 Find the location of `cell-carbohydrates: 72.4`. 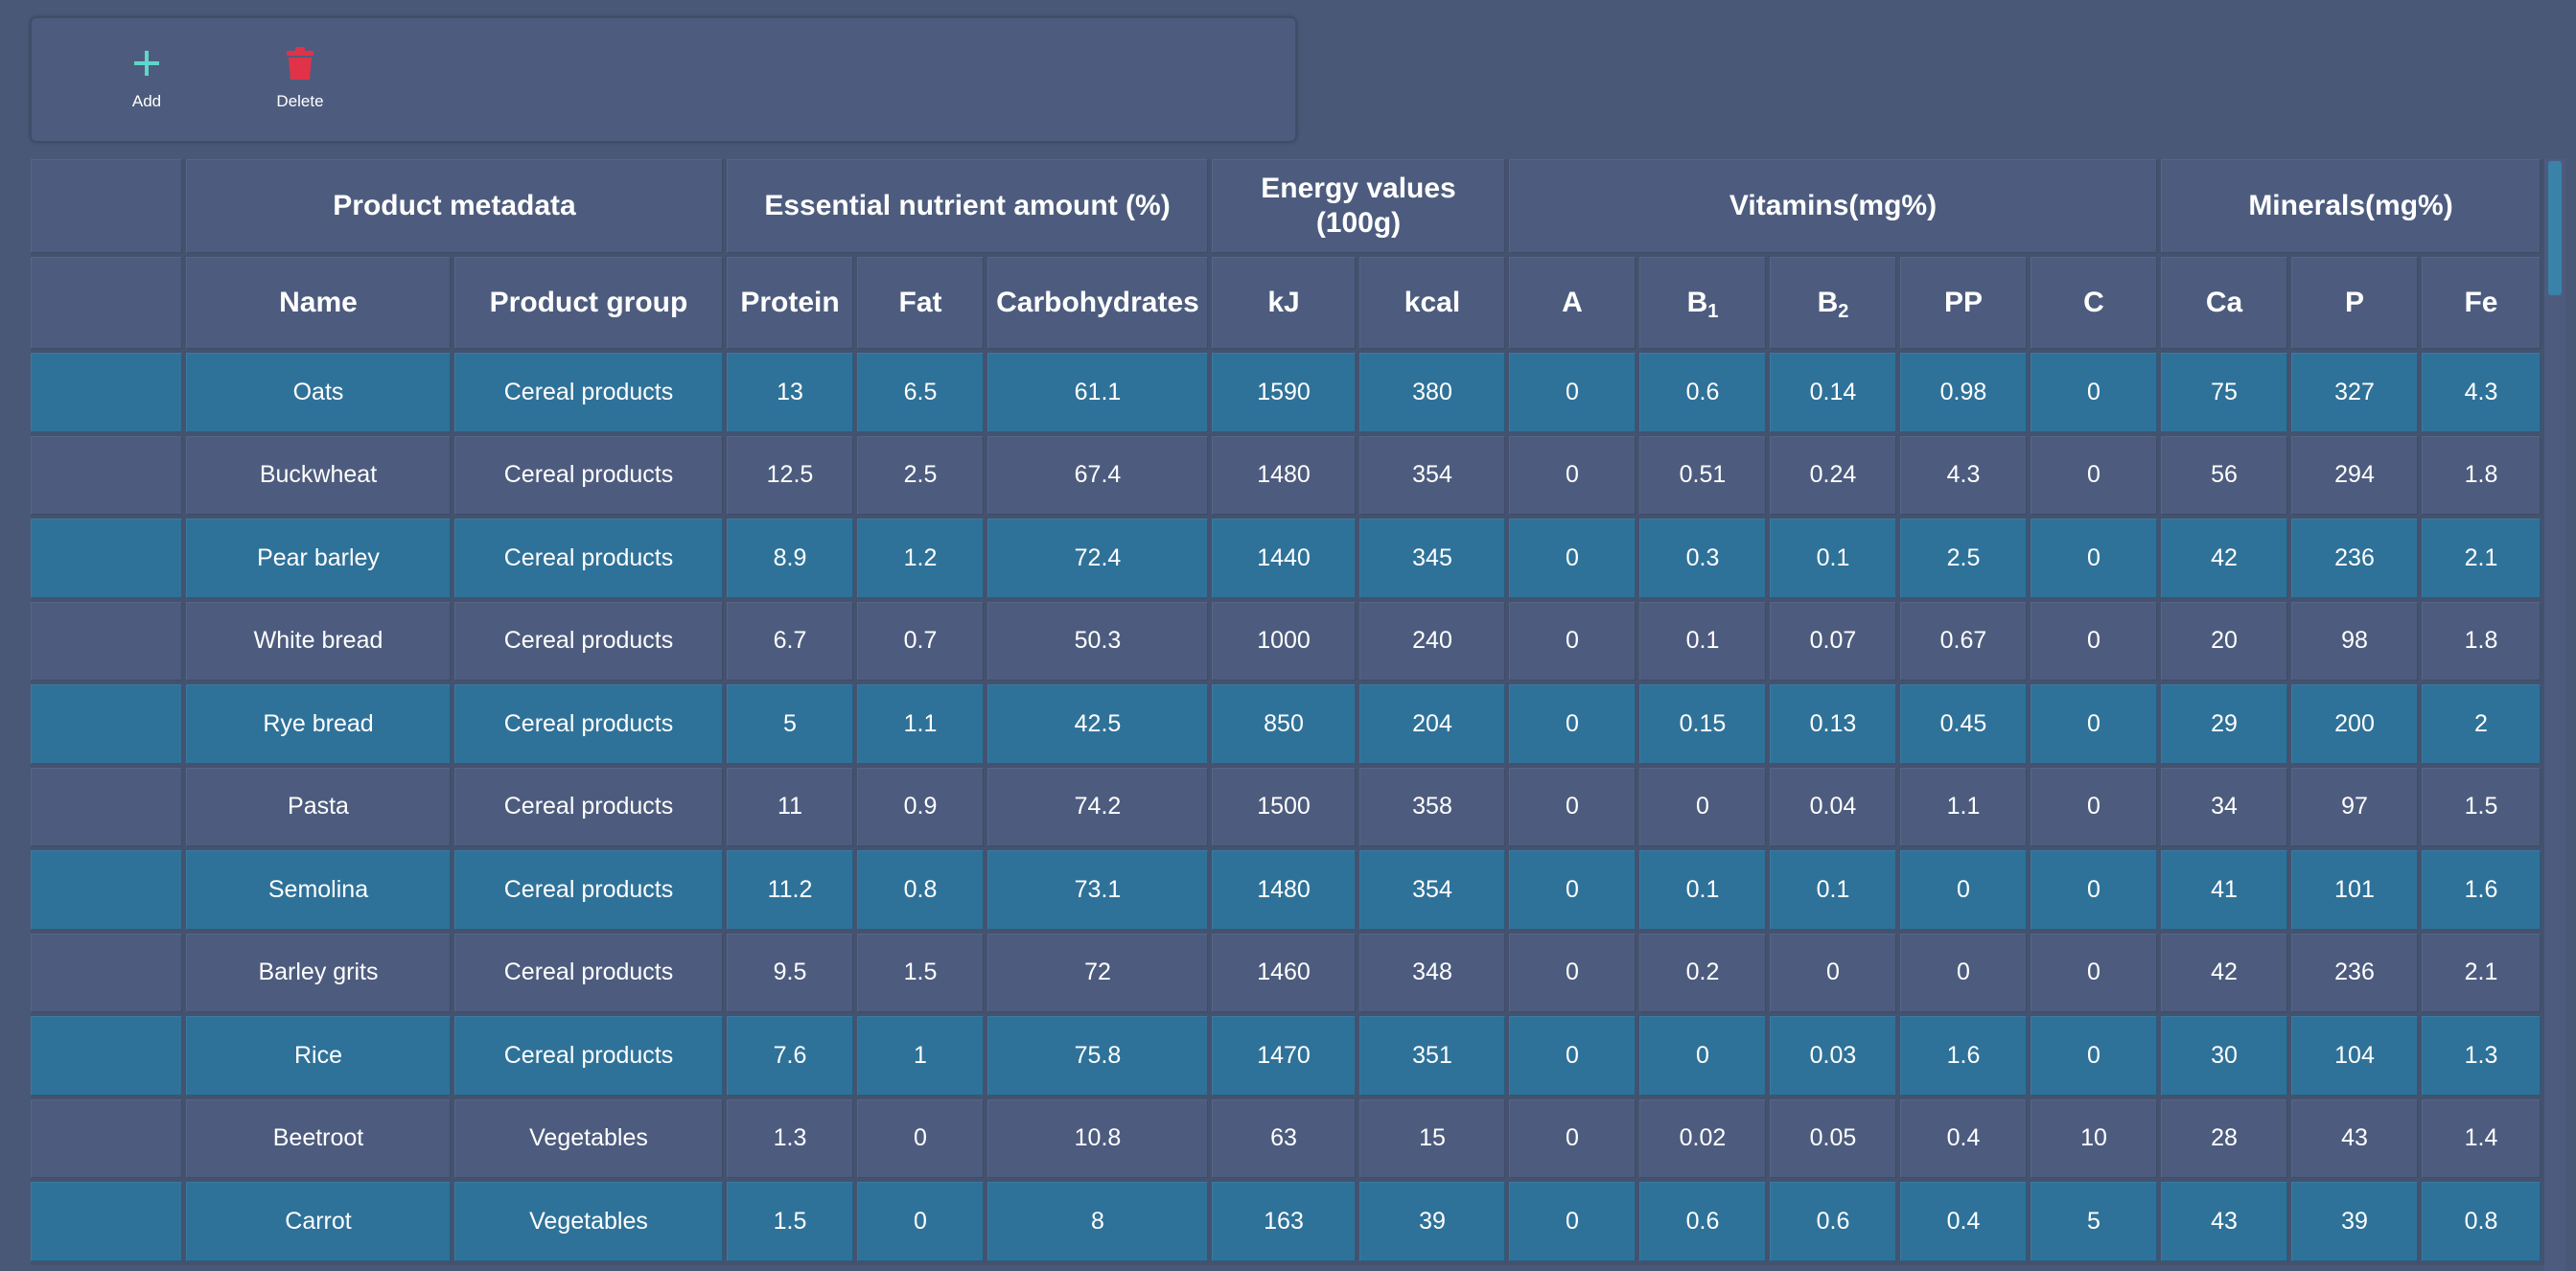

cell-carbohydrates: 72.4 is located at coordinates (1100, 560).